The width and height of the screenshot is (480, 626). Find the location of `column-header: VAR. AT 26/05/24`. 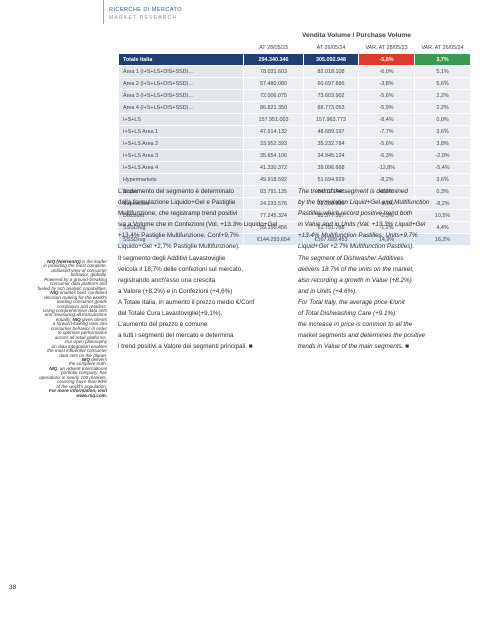

column-header: VAR. AT 26/05/24 is located at coordinates (442, 48).